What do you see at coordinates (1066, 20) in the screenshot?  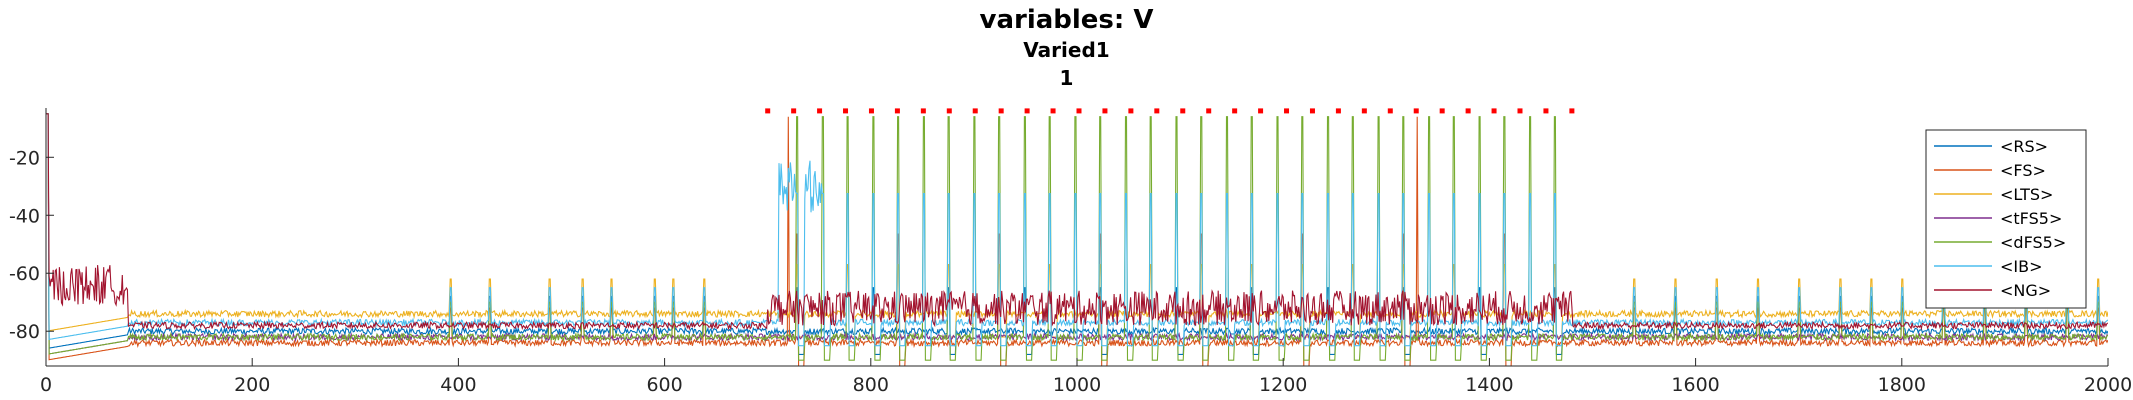 I see `chart-title: variables: V` at bounding box center [1066, 20].